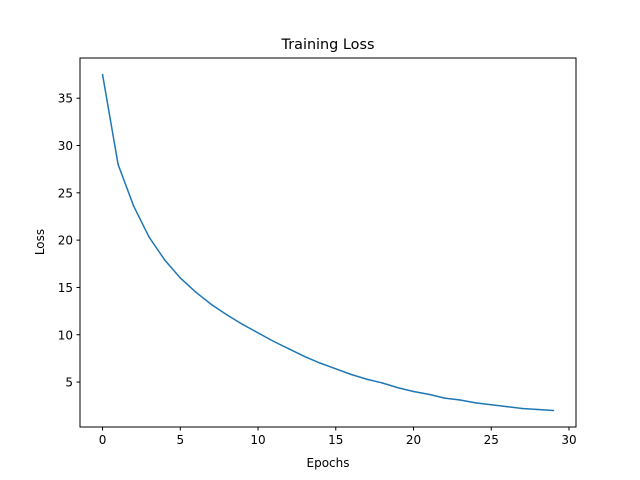  Describe the element at coordinates (65, 288) in the screenshot. I see `y-tick-label: 15` at that location.